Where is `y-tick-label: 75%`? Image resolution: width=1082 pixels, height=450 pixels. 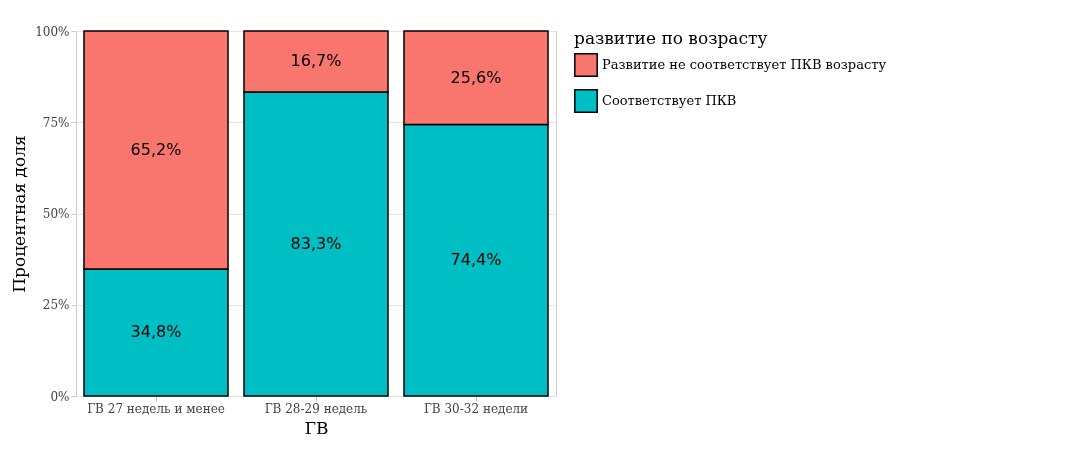 y-tick-label: 75% is located at coordinates (56, 122).